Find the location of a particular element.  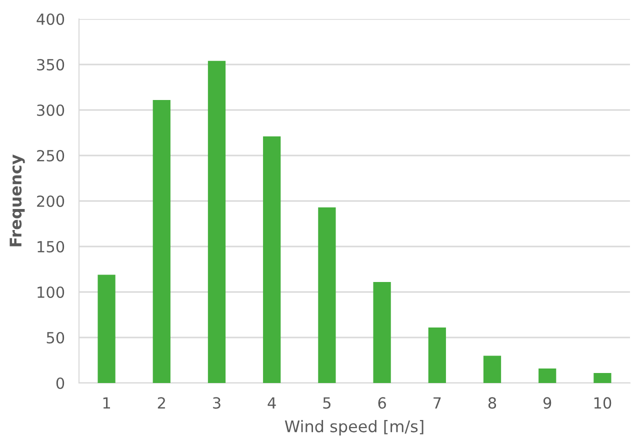

y-tick-label: 0 is located at coordinates (60, 383).